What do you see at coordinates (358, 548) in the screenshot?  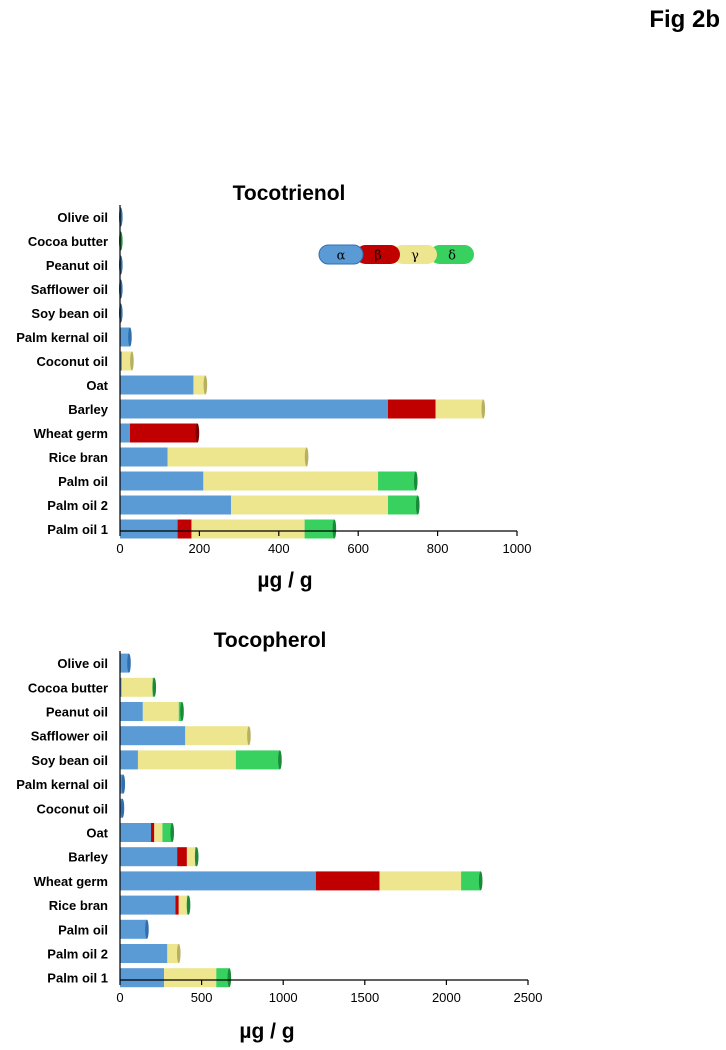 I see `x-tick-label: 600` at bounding box center [358, 548].